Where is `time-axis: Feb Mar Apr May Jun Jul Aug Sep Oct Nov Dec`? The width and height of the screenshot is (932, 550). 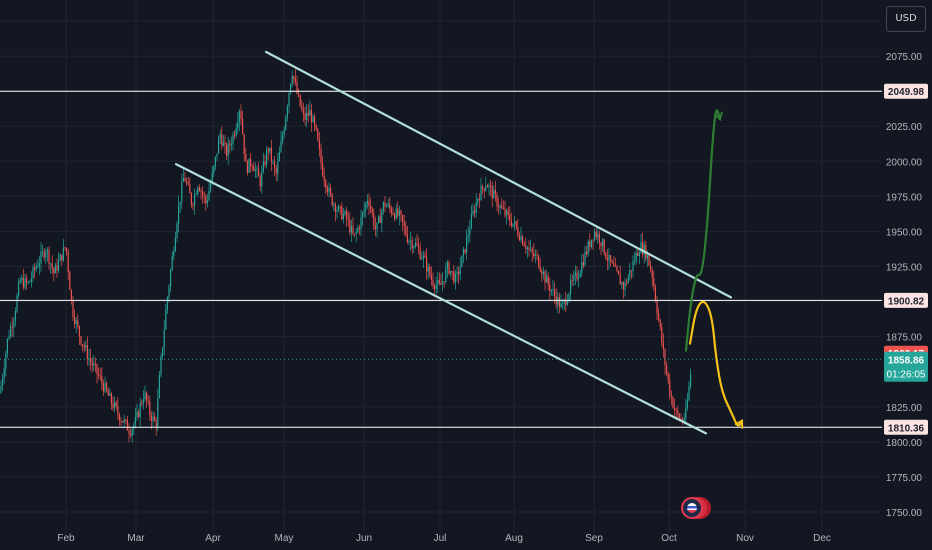
time-axis: Feb Mar Apr May Jun Jul Aug Sep Oct Nov Dec is located at coordinates (444, 538).